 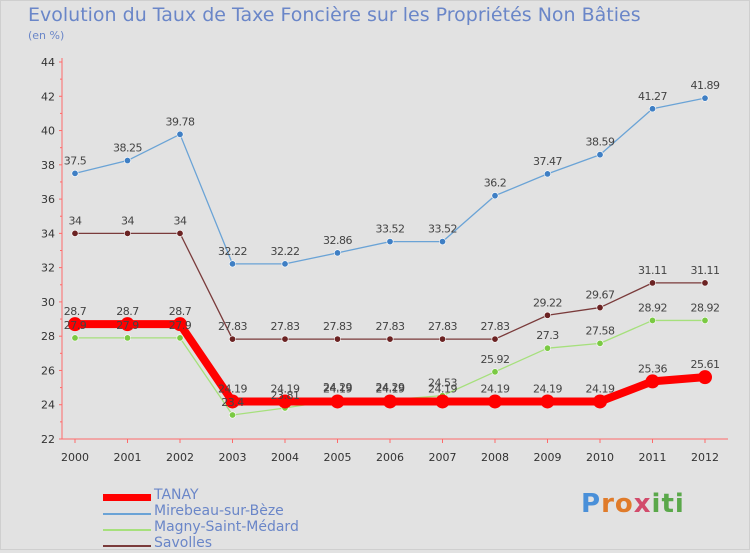 What do you see at coordinates (127, 148) in the screenshot?
I see `data-label-mirebeau-sur-b-ze: 38.25` at bounding box center [127, 148].